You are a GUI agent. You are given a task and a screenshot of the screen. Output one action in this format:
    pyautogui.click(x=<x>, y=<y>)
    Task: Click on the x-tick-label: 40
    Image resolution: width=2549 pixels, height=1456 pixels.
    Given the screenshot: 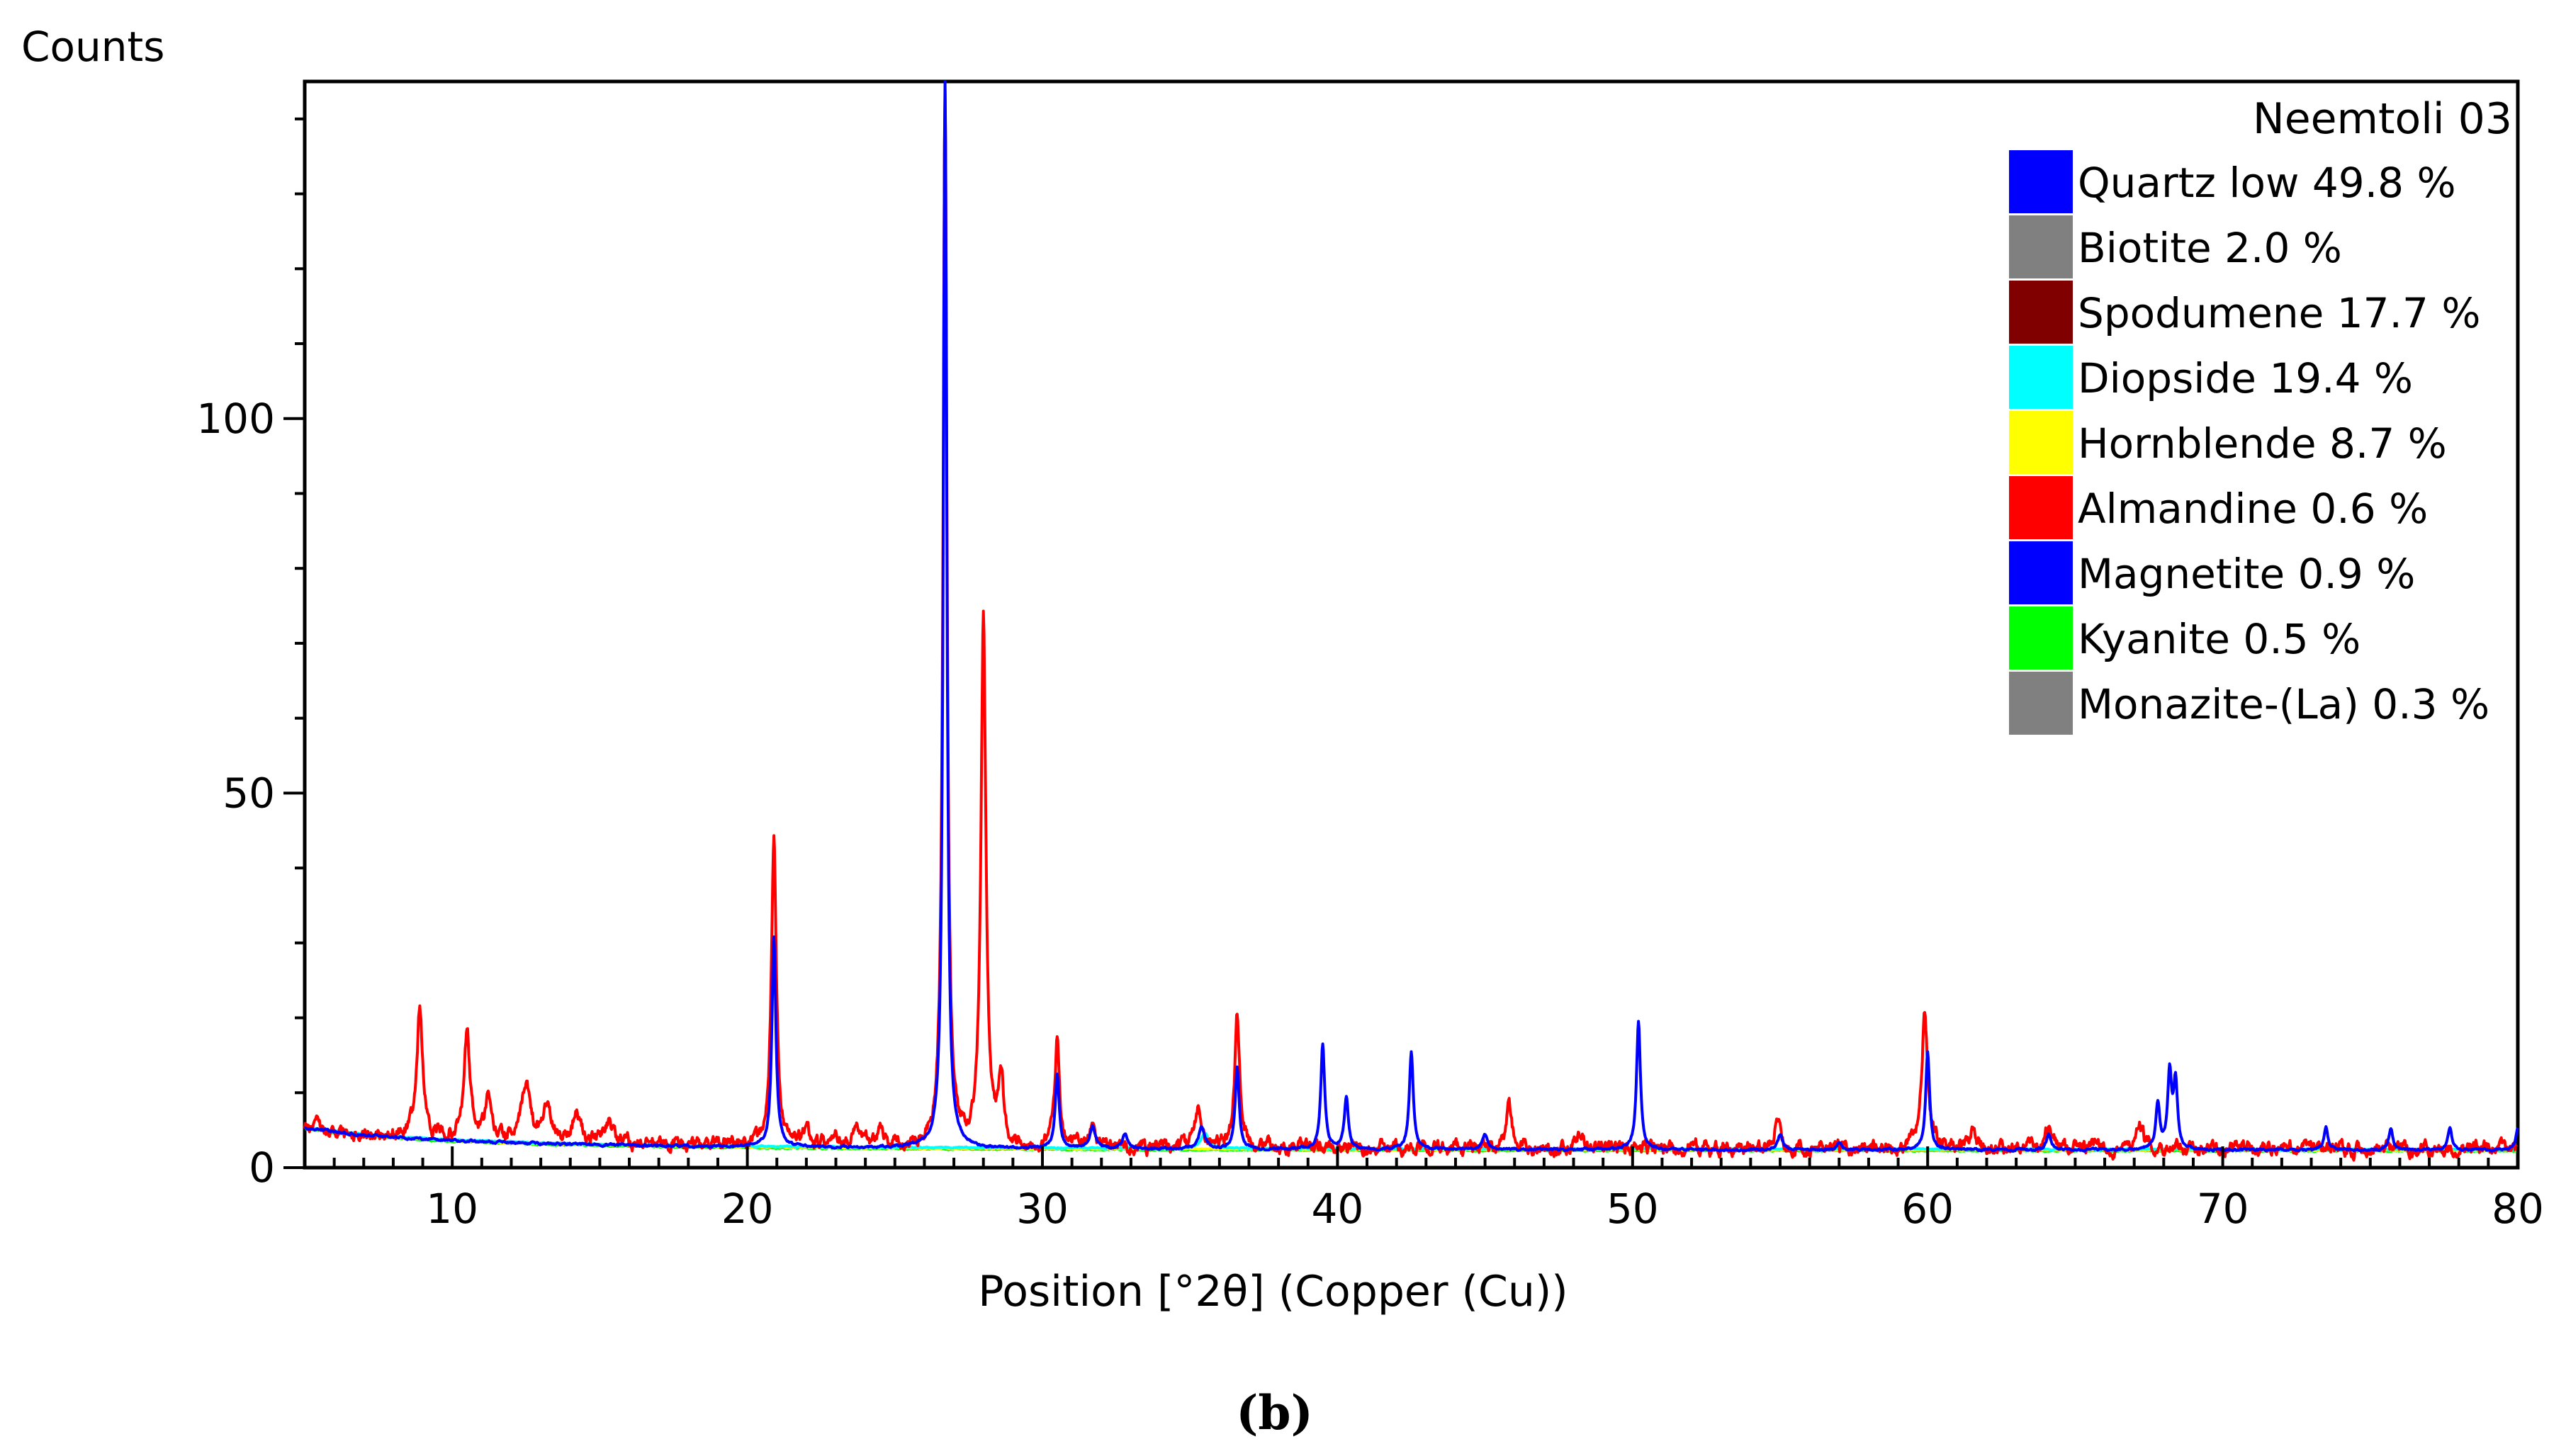 What is the action you would take?
    pyautogui.click(x=1337, y=1209)
    